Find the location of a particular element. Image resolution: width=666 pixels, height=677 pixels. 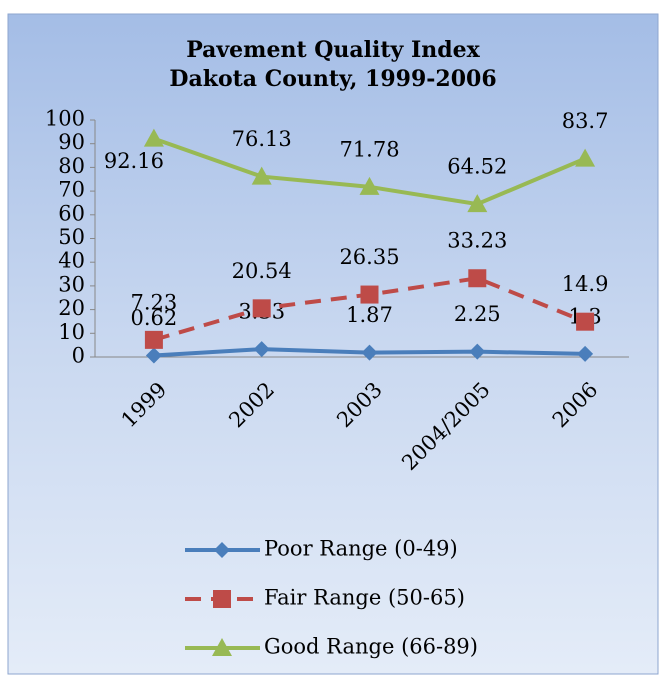

y-tick-label: 50 is located at coordinates (71, 237).